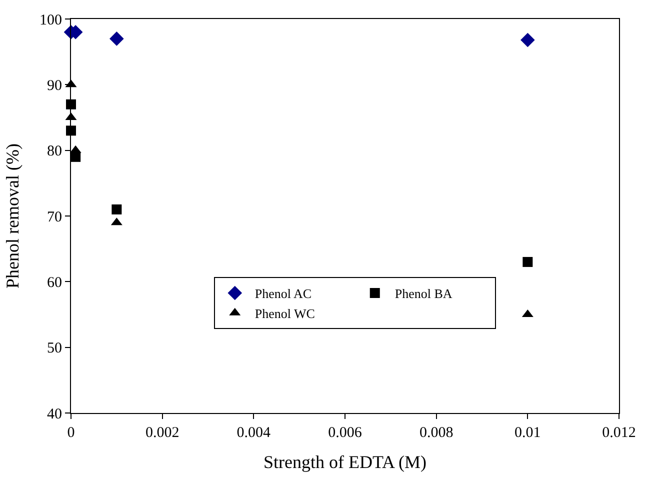 The width and height of the screenshot is (648, 481). What do you see at coordinates (254, 433) in the screenshot?
I see `x-tick-label: 0.004` at bounding box center [254, 433].